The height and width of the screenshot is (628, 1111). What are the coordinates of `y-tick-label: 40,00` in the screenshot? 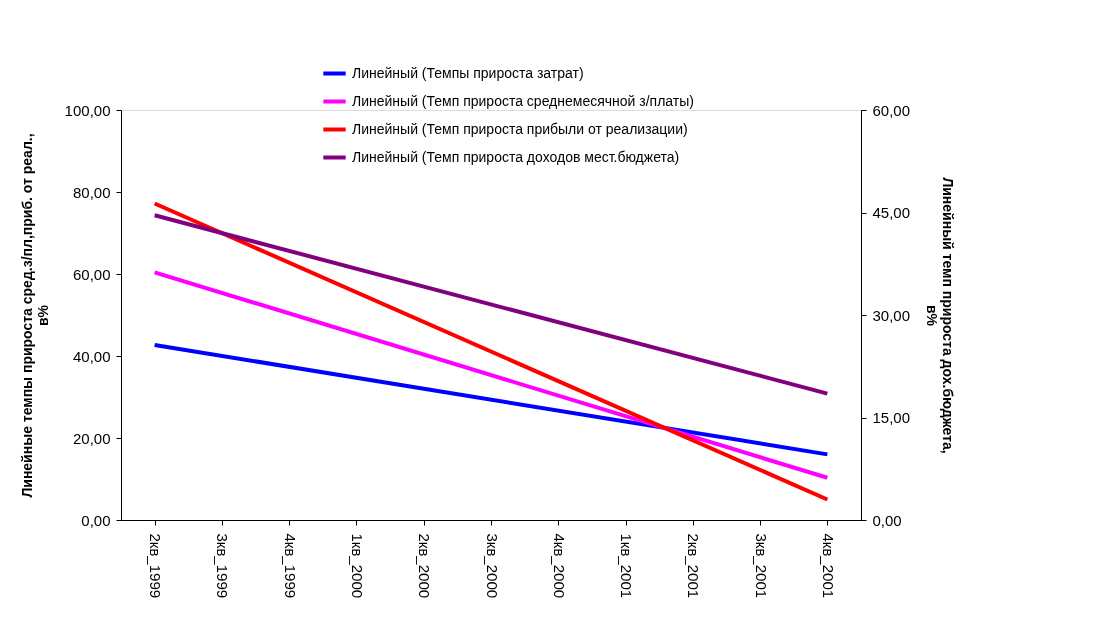 It's located at (91, 356).